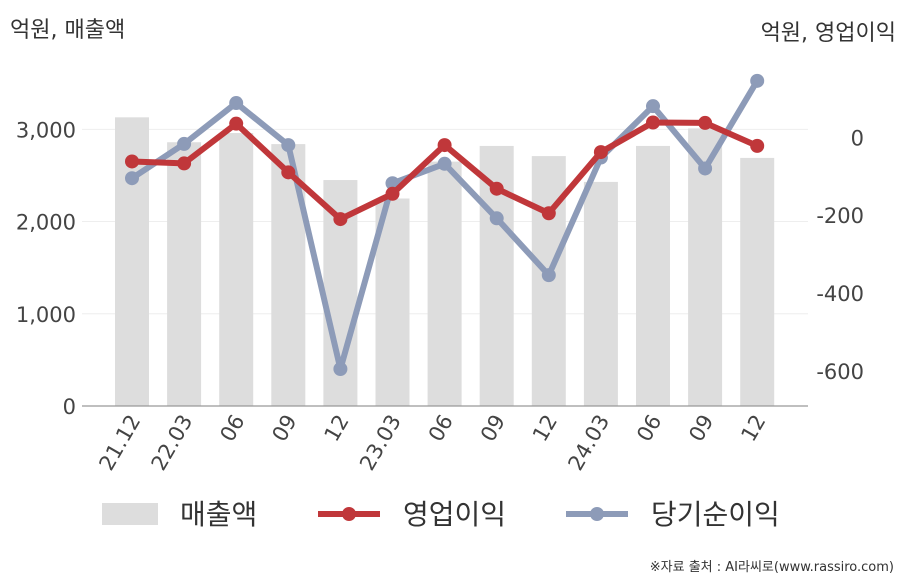 This screenshot has width=908, height=580. Describe the element at coordinates (69, 407) in the screenshot. I see `left-tick-label: 0` at that location.